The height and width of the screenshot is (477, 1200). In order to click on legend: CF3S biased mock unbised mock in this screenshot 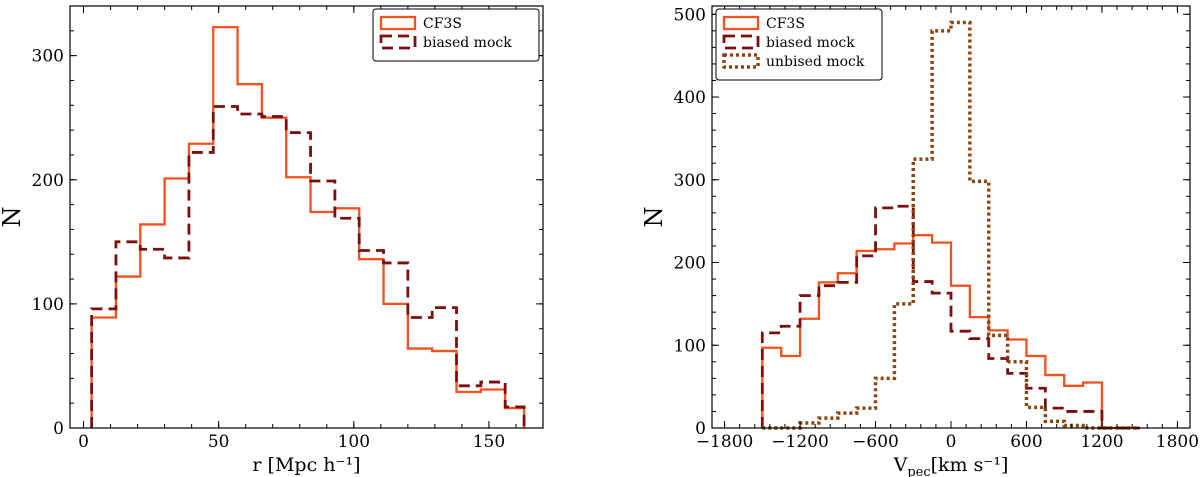, I will do `click(799, 44)`.